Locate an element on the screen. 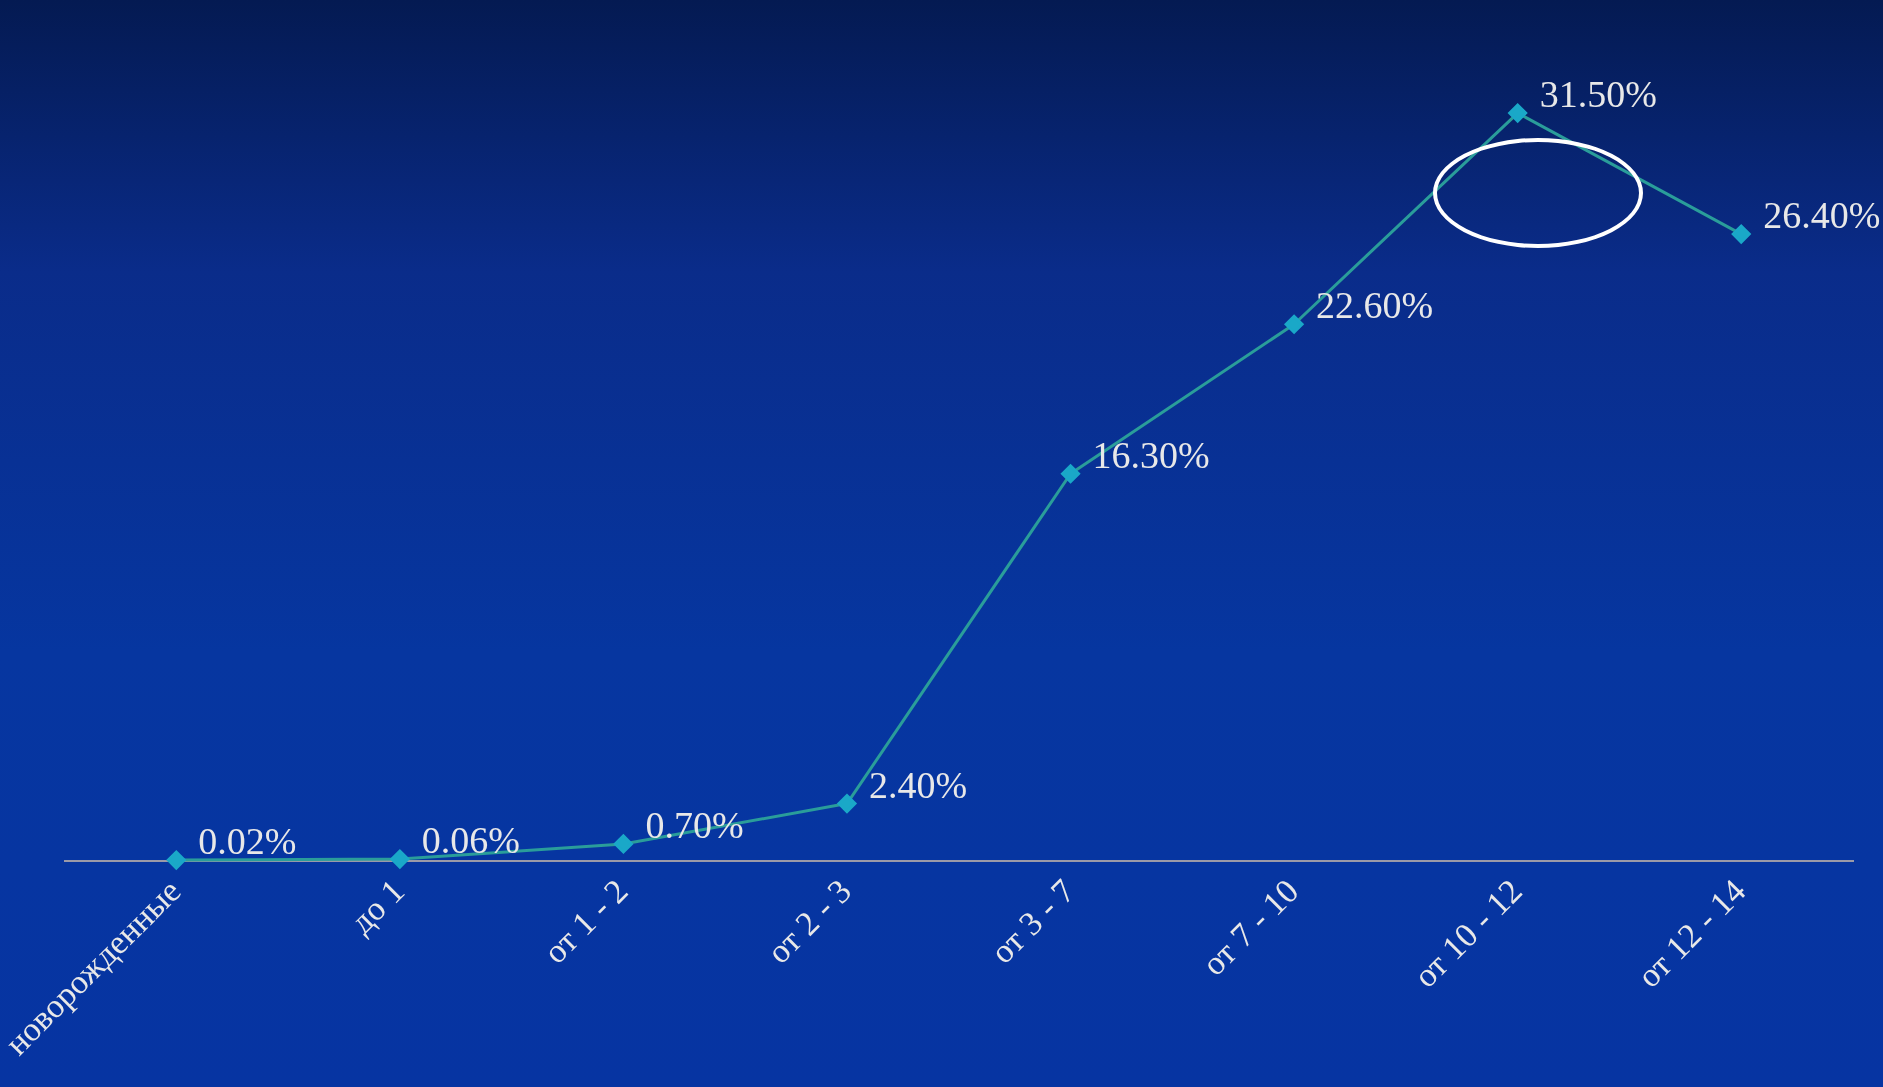 Image resolution: width=1883 pixels, height=1087 pixels. x-tick-label: от 12 - 14 is located at coordinates (1691, 933).